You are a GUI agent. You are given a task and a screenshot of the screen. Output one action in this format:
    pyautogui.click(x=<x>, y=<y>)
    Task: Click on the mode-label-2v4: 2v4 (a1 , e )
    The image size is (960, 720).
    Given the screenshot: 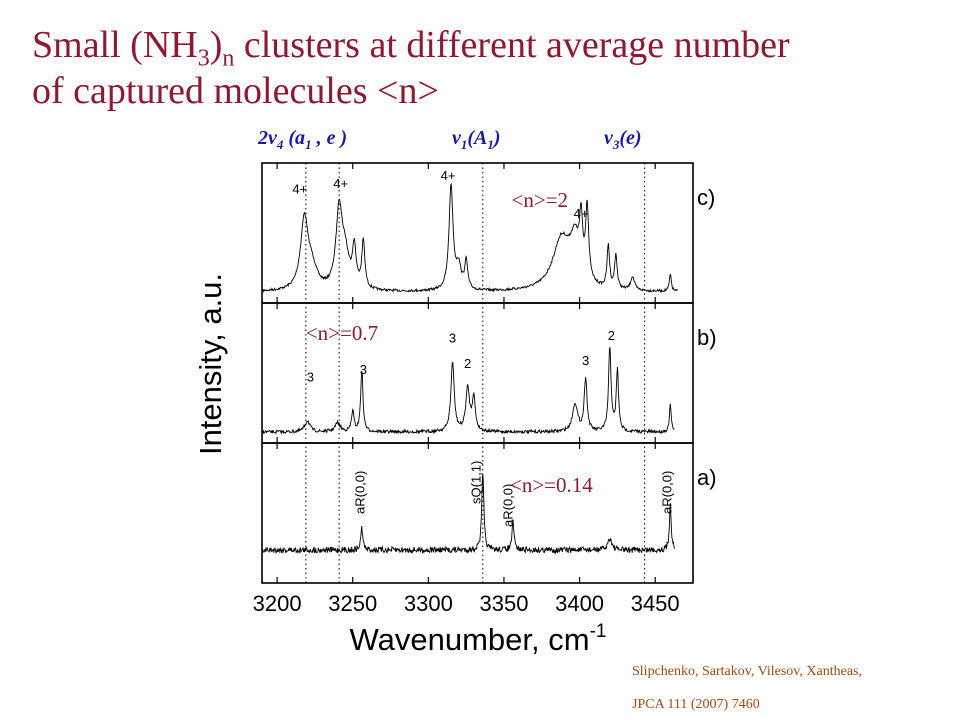 What is the action you would take?
    pyautogui.click(x=303, y=139)
    